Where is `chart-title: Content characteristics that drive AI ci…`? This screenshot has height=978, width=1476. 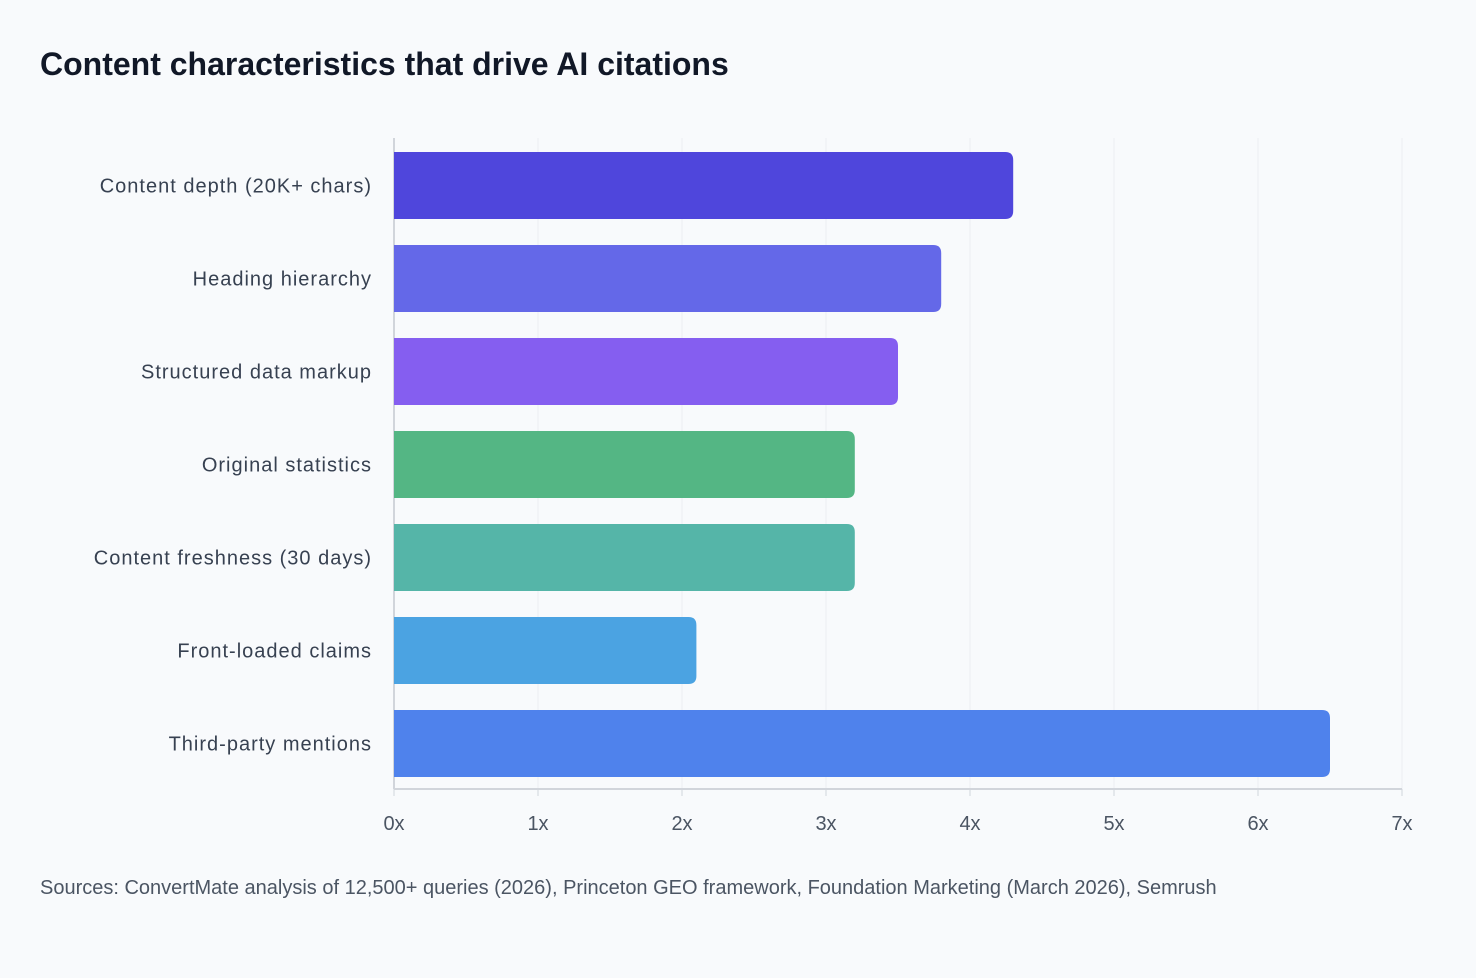
chart-title: Content characteristics that drive AI ci… is located at coordinates (384, 64).